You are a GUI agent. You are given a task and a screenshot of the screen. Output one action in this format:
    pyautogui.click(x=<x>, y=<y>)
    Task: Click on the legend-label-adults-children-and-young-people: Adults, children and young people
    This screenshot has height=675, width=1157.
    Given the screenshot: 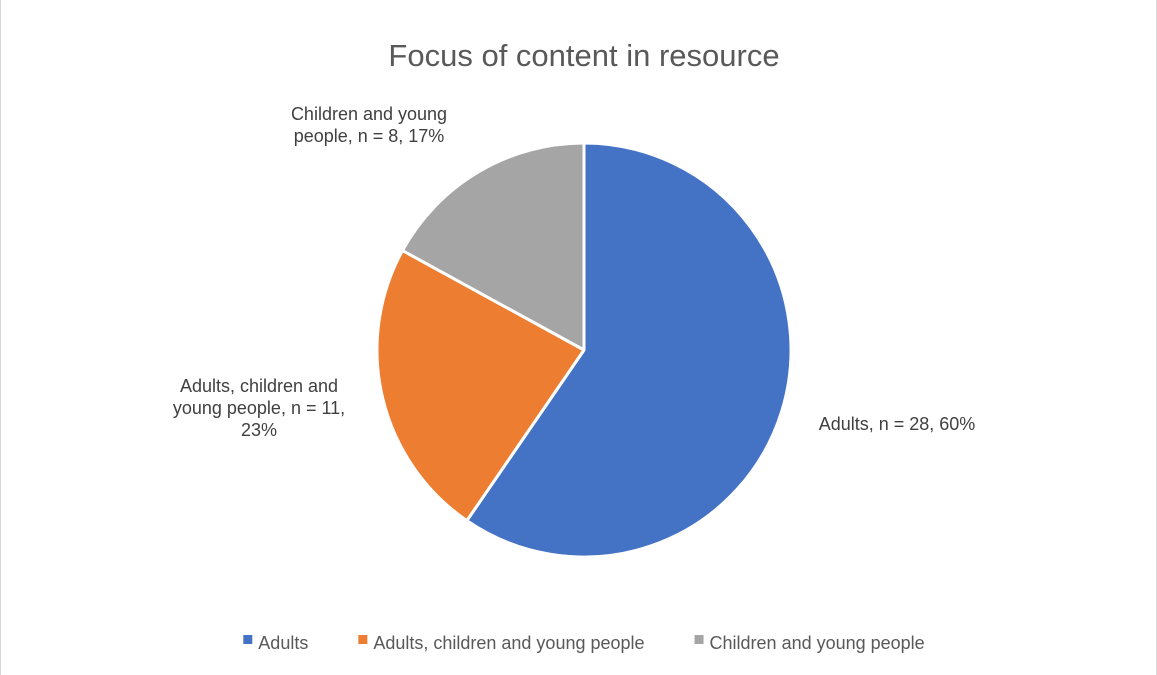 What is the action you would take?
    pyautogui.click(x=508, y=643)
    